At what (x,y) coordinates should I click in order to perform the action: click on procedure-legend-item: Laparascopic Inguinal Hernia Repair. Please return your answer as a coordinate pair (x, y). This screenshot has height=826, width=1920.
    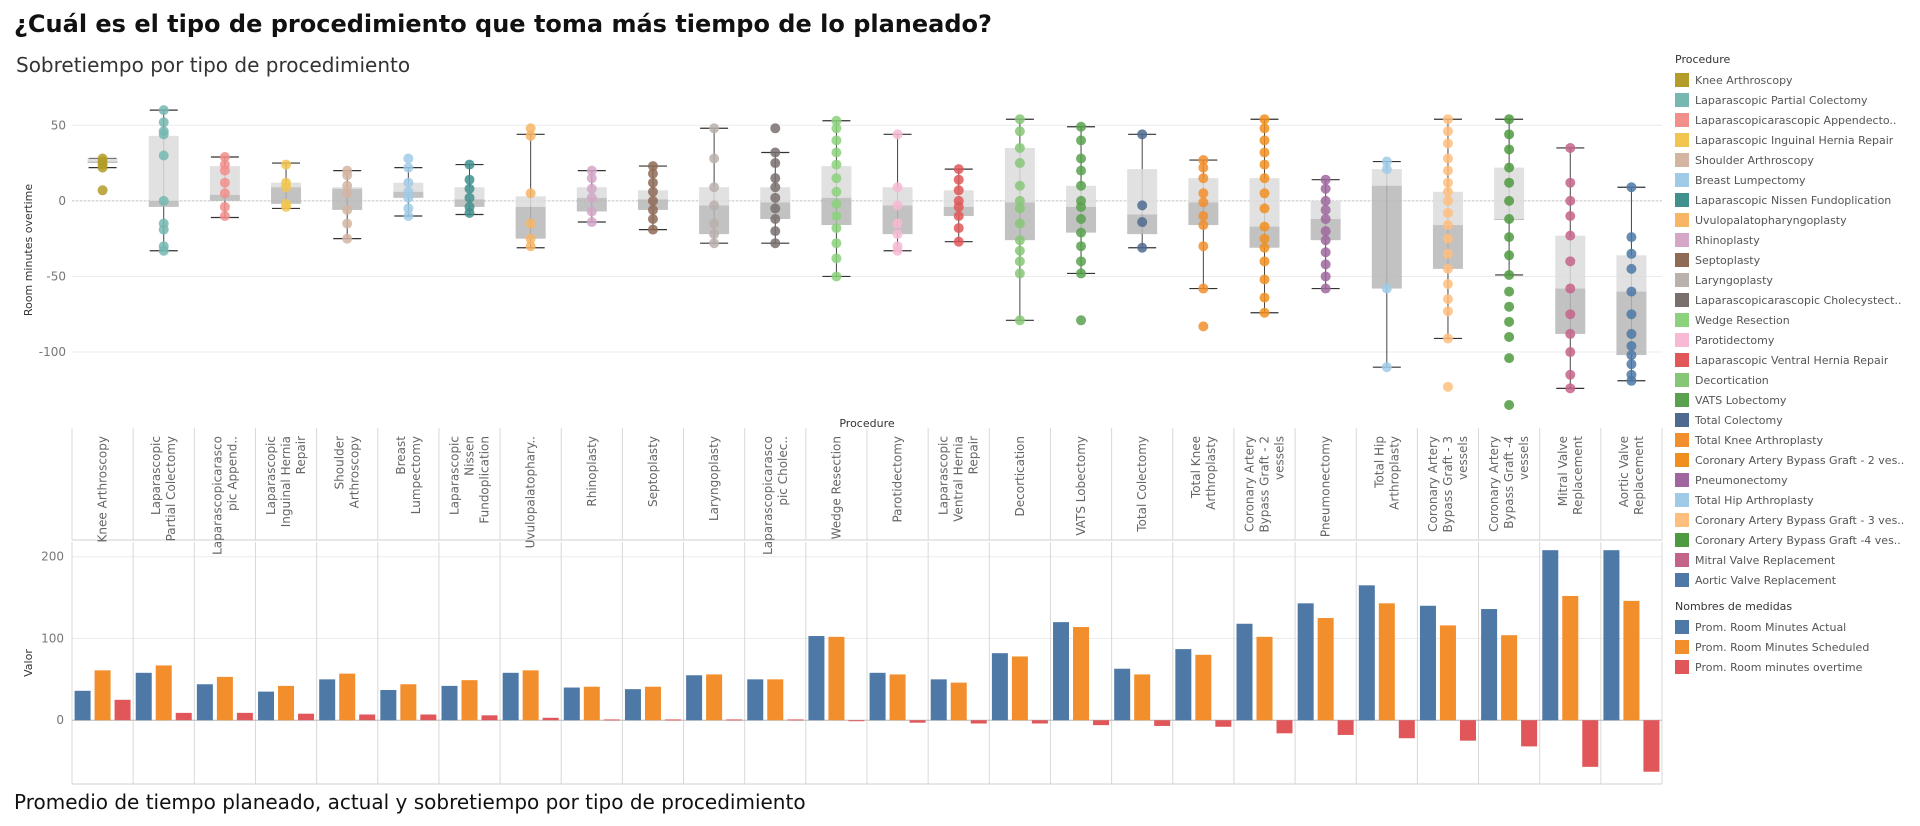
    Looking at the image, I should click on (1789, 140).